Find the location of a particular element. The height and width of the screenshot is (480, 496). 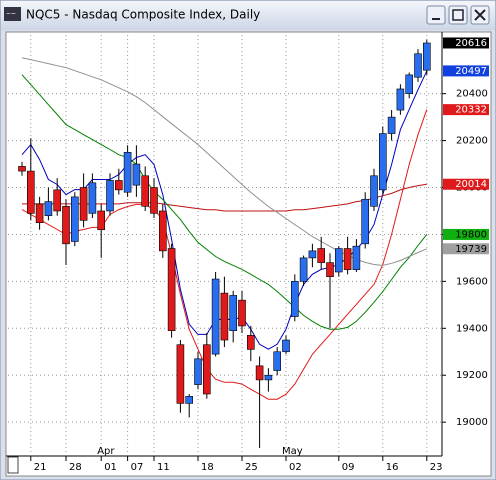

y-tick-label: 19200 is located at coordinates (472, 375).